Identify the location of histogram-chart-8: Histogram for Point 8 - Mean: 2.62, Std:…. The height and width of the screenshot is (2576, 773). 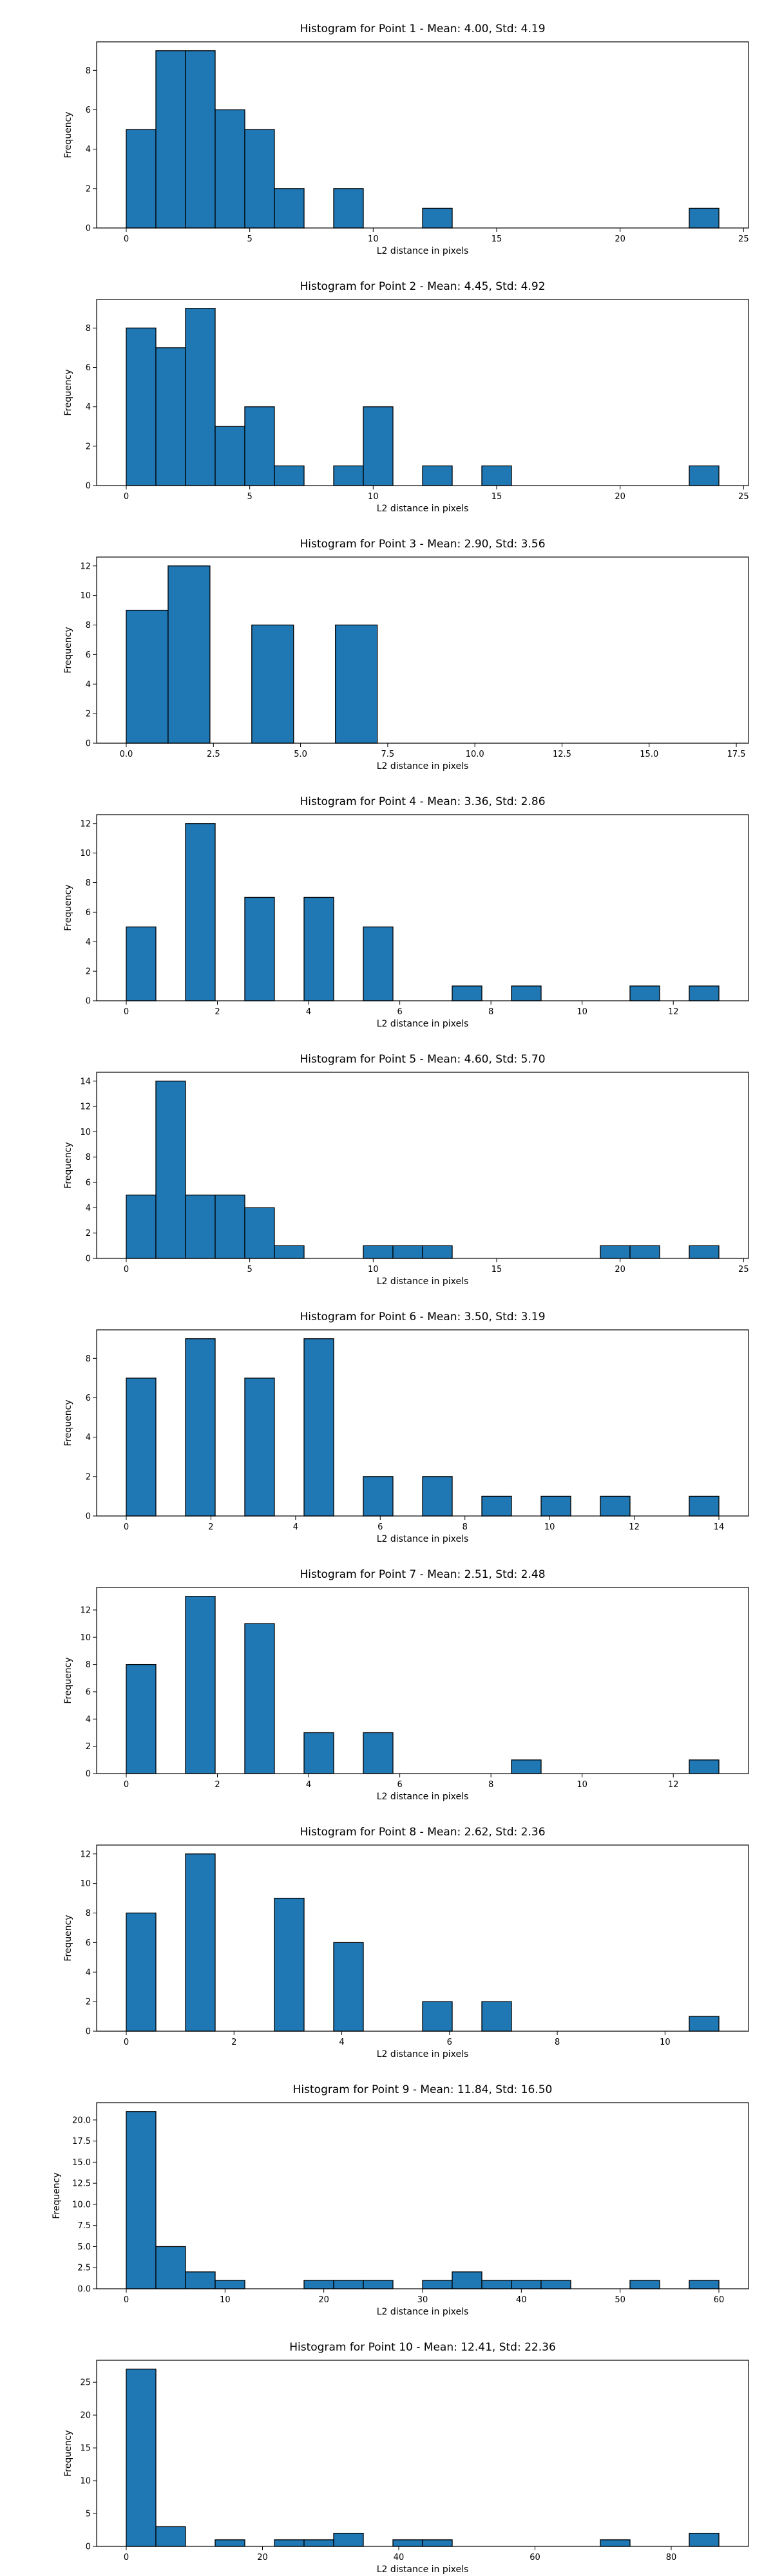
(406, 1943).